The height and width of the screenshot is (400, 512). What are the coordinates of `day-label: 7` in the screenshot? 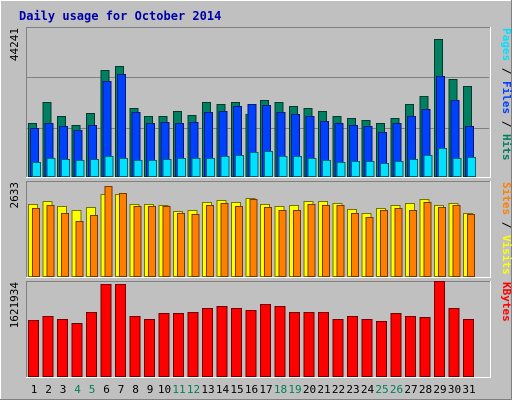 It's located at (121, 389).